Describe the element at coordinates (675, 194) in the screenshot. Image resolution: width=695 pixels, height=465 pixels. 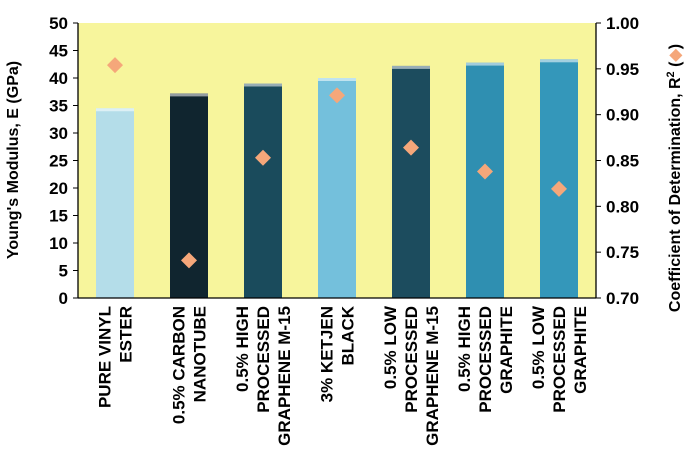
I see `y2-axis-title-main: Coefficient of Determination, R` at that location.